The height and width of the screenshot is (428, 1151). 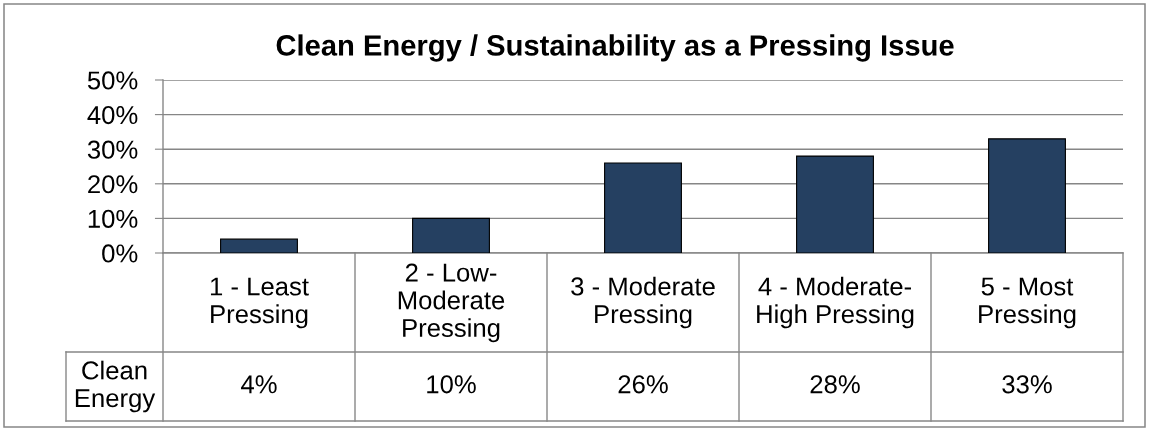 What do you see at coordinates (112, 80) in the screenshot?
I see `y-tick-label: 50%` at bounding box center [112, 80].